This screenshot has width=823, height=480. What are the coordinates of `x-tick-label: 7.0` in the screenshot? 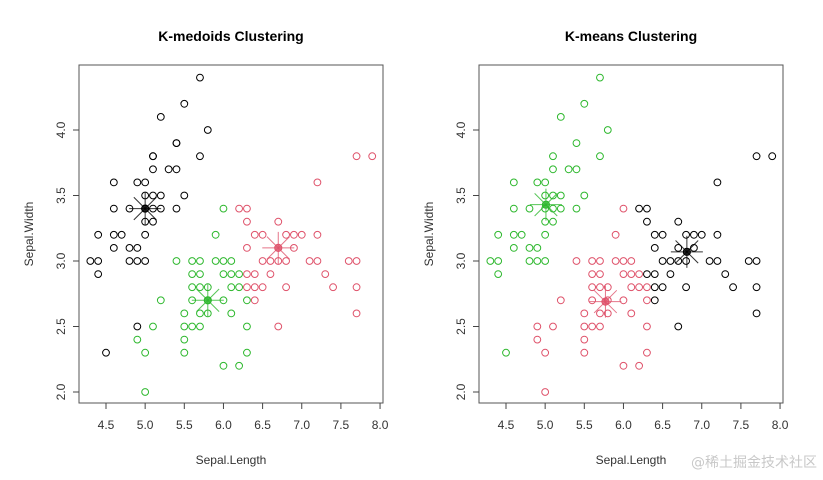 It's located at (701, 425).